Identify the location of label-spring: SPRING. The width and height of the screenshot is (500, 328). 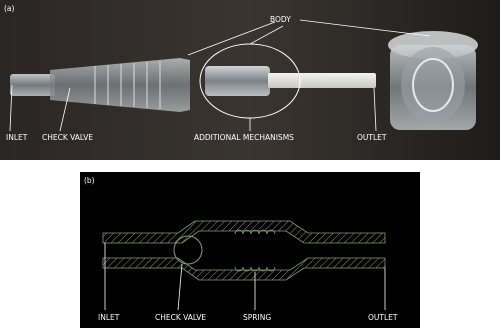
(257, 317).